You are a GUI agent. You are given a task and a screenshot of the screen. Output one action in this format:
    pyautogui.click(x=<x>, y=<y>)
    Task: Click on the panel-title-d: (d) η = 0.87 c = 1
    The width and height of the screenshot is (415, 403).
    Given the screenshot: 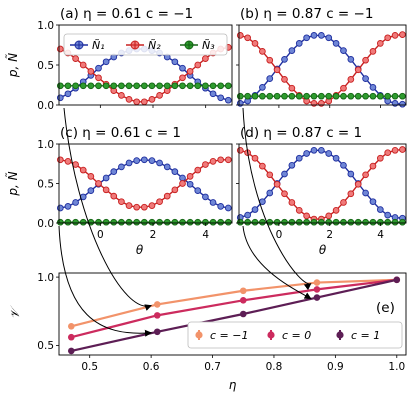 What is the action you would take?
    pyautogui.click(x=301, y=133)
    